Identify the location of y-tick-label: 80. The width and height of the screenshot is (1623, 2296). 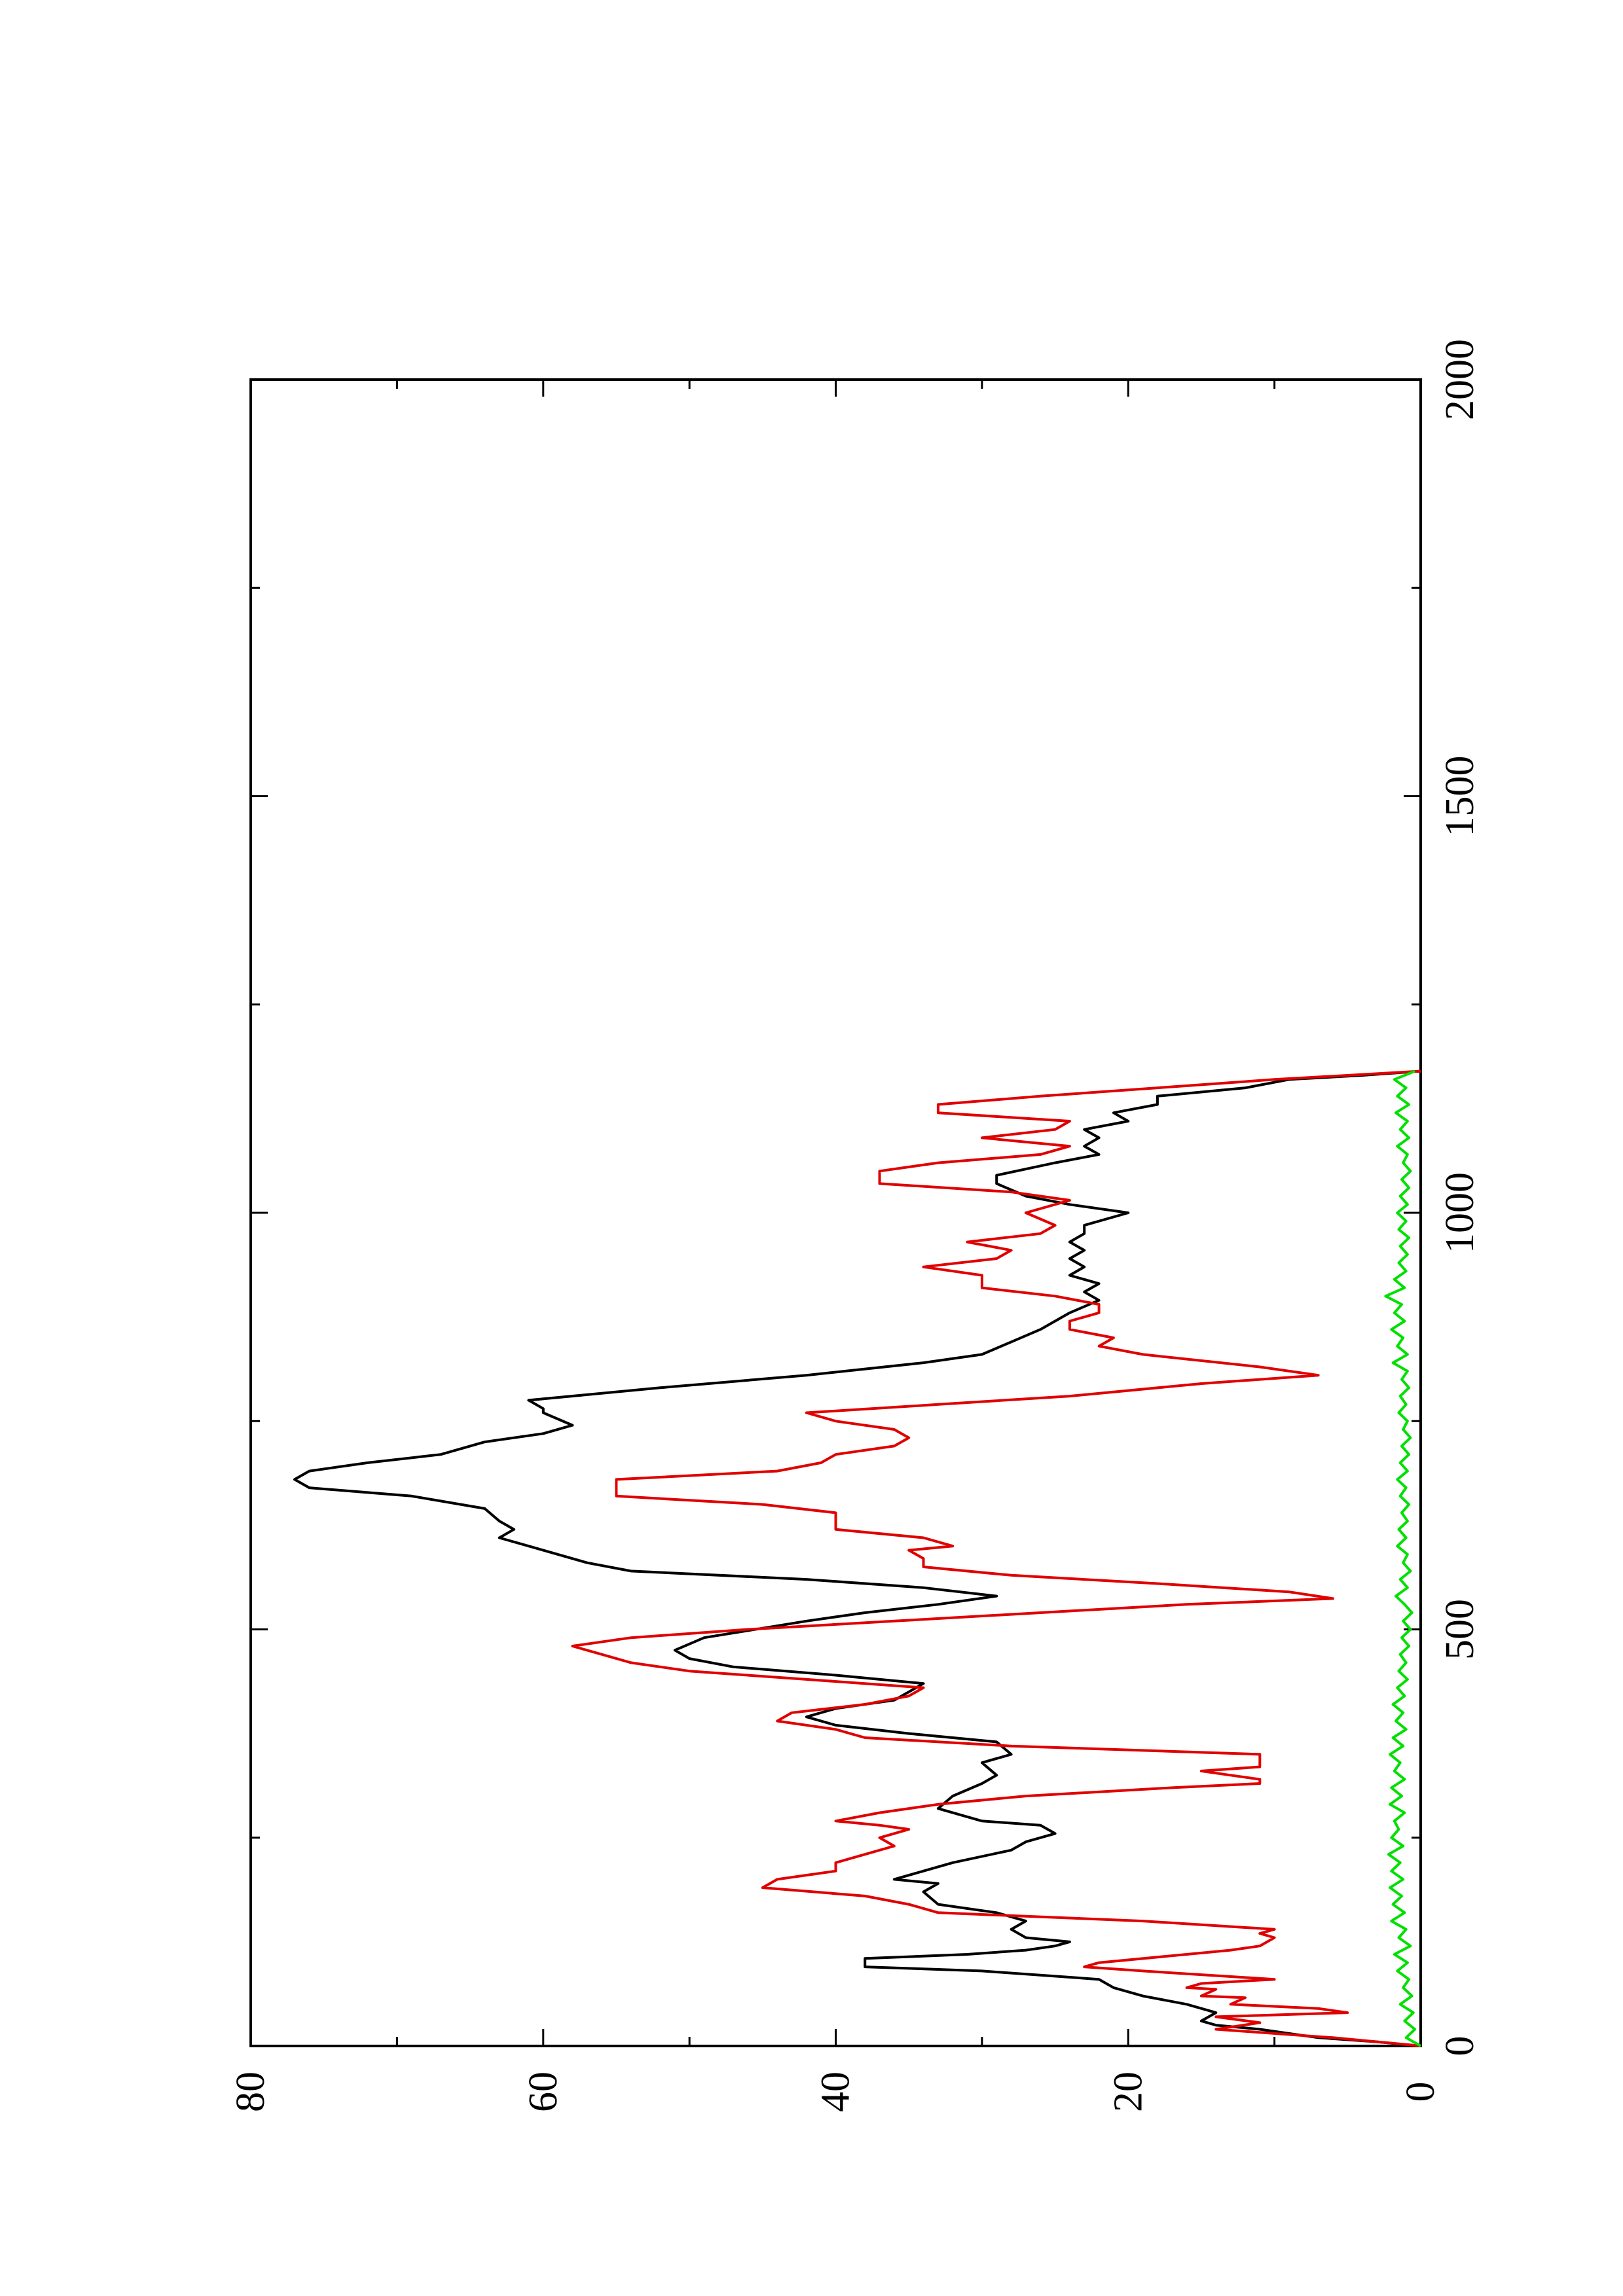
(250, 2092).